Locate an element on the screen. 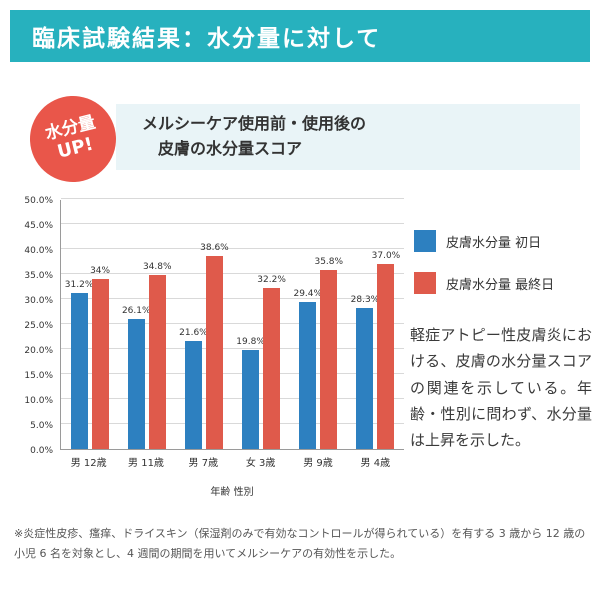 This screenshot has width=600, height=600. y-tick-label: 5.0% is located at coordinates (41, 426).